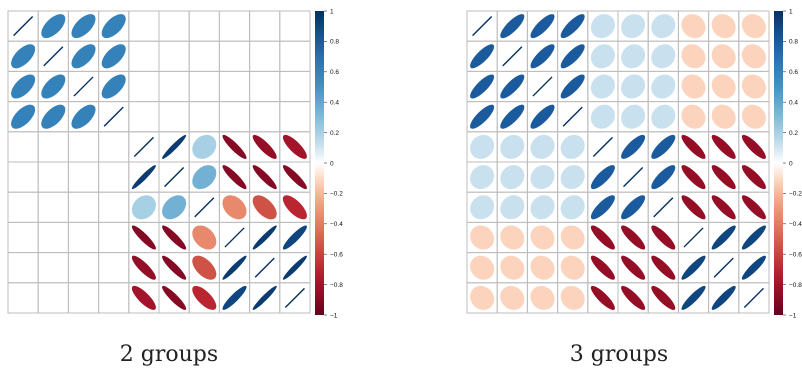  I want to click on caption-3-groups: 3 groups, so click(619, 354).